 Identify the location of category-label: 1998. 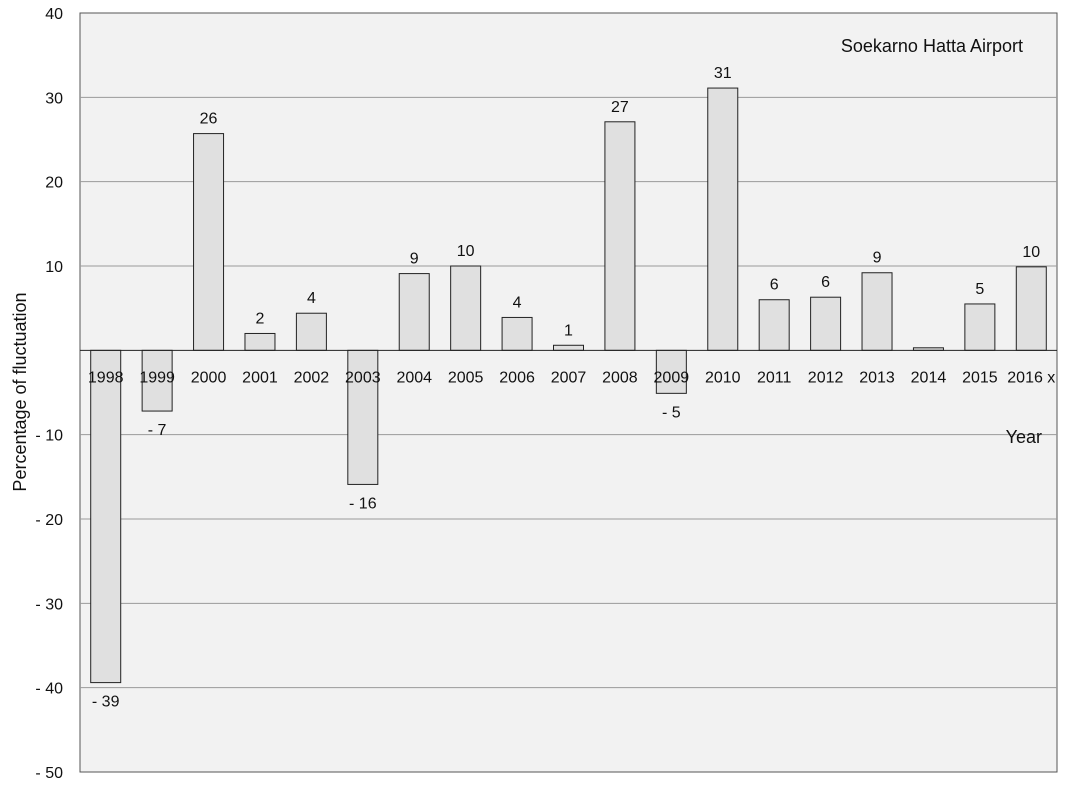
(106, 377).